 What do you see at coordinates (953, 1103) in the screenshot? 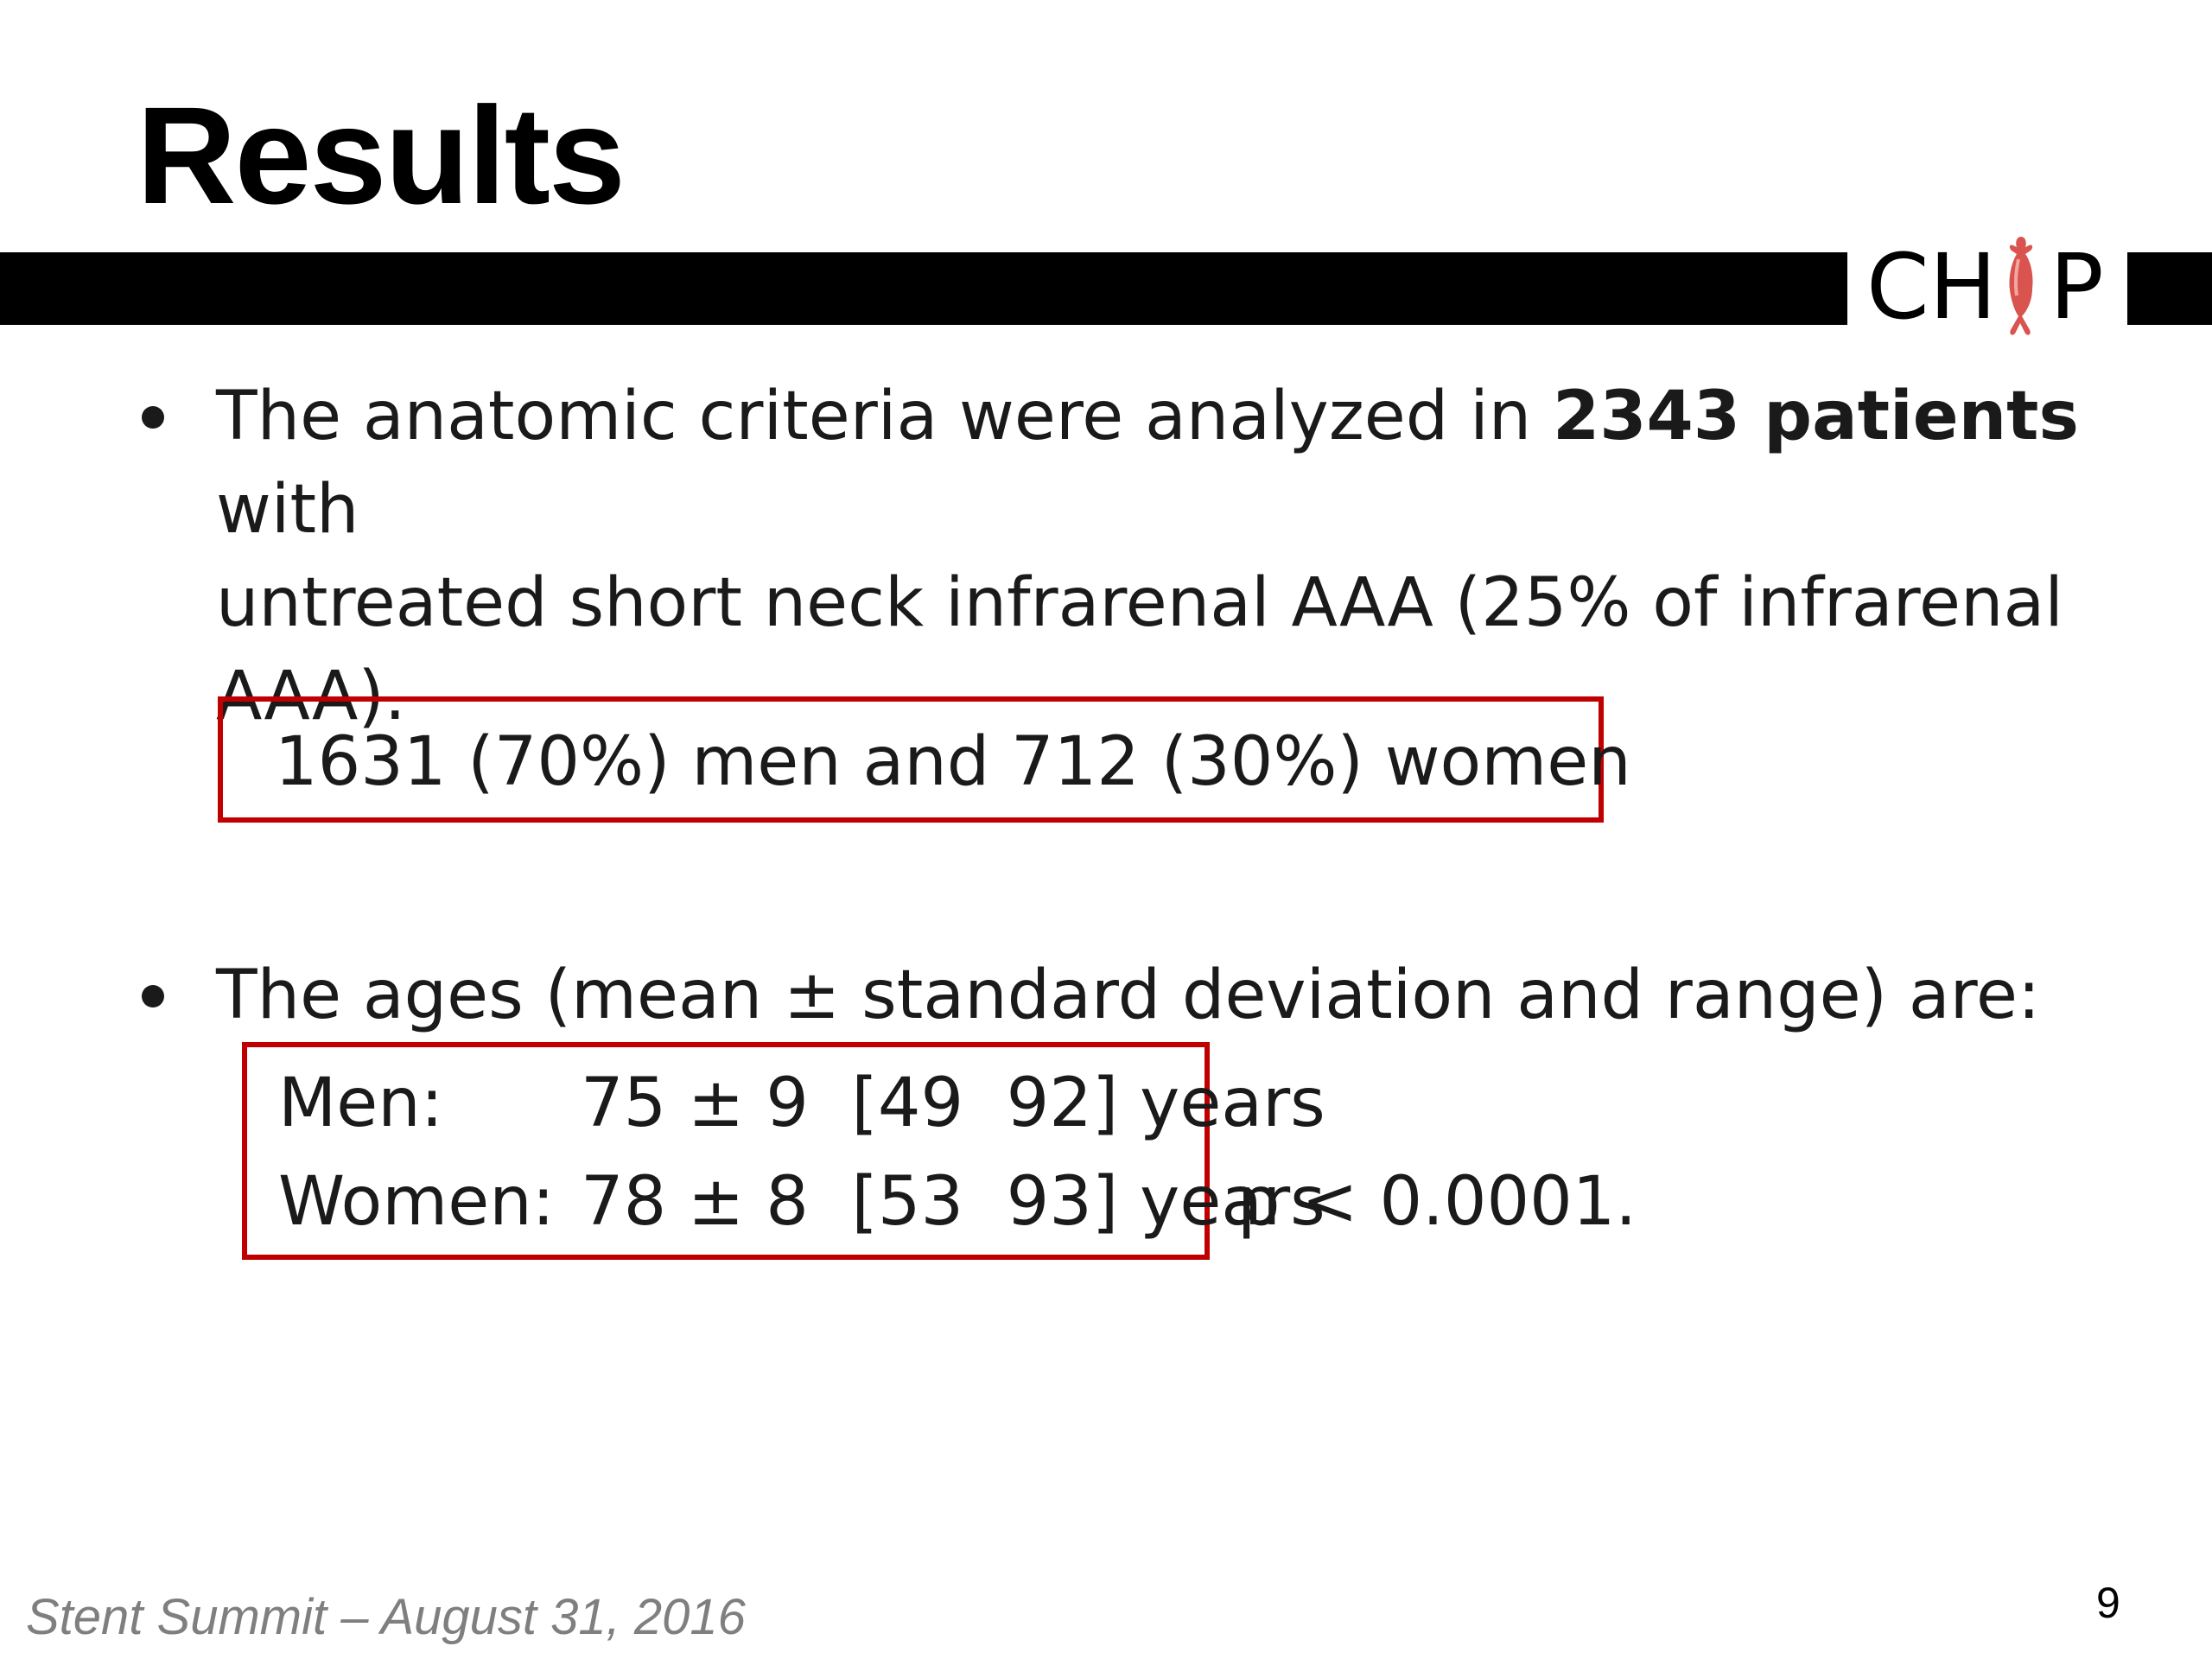
I see `age-value-men: 75 ± 9 [49 92] years` at bounding box center [953, 1103].